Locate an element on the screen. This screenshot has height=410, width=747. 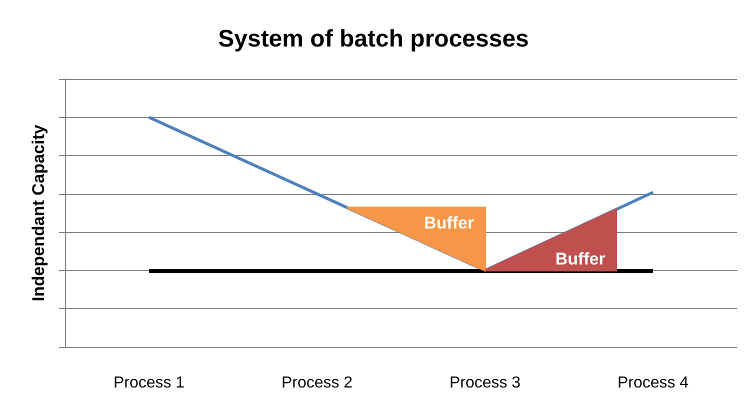
x-tick-label: Process 1 is located at coordinates (149, 383).